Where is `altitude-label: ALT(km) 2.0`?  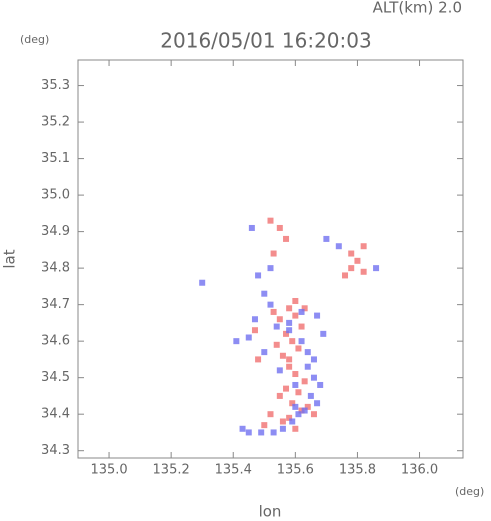 altitude-label: ALT(km) 2.0 is located at coordinates (417, 8).